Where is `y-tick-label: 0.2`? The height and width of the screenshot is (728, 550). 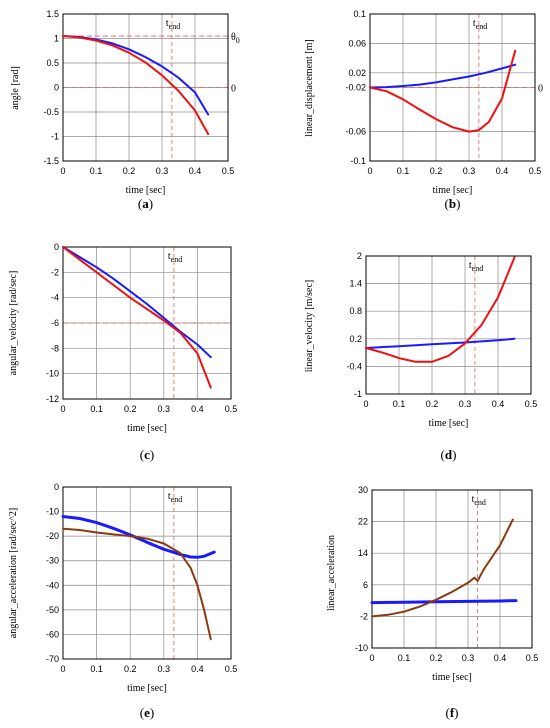 y-tick-label: 0.2 is located at coordinates (355, 339).